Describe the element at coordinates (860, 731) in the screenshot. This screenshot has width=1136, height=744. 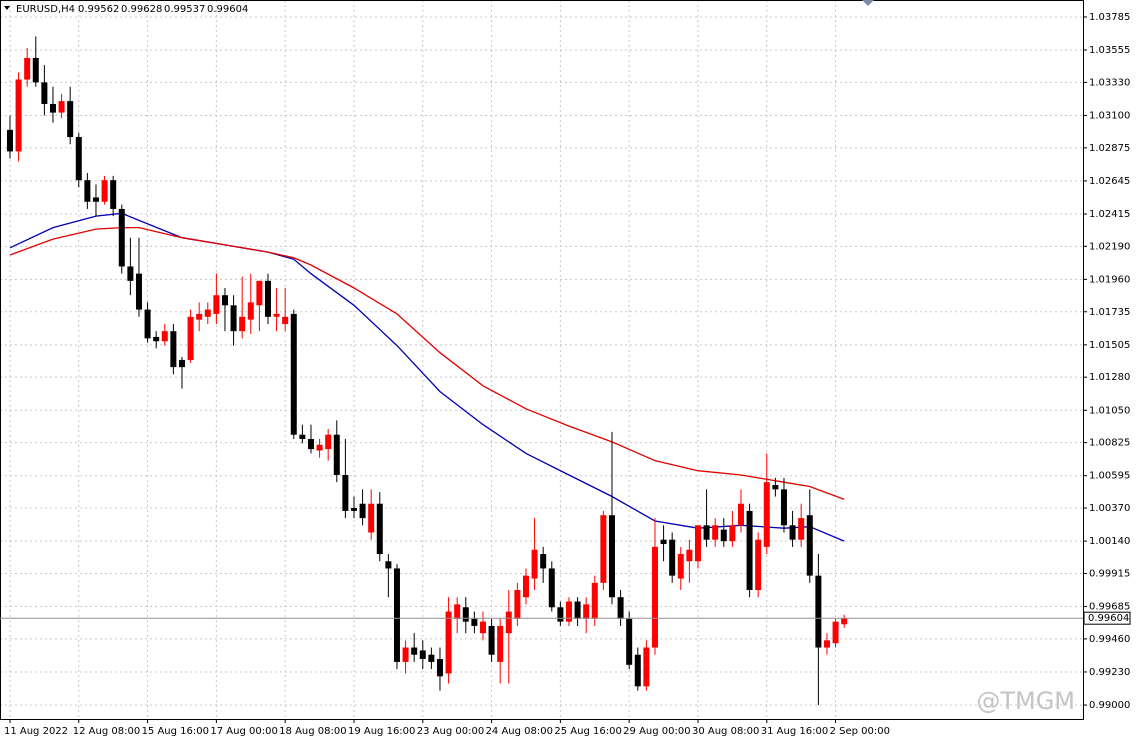
I see `x-tick-label: 2 Sep 00:00` at that location.